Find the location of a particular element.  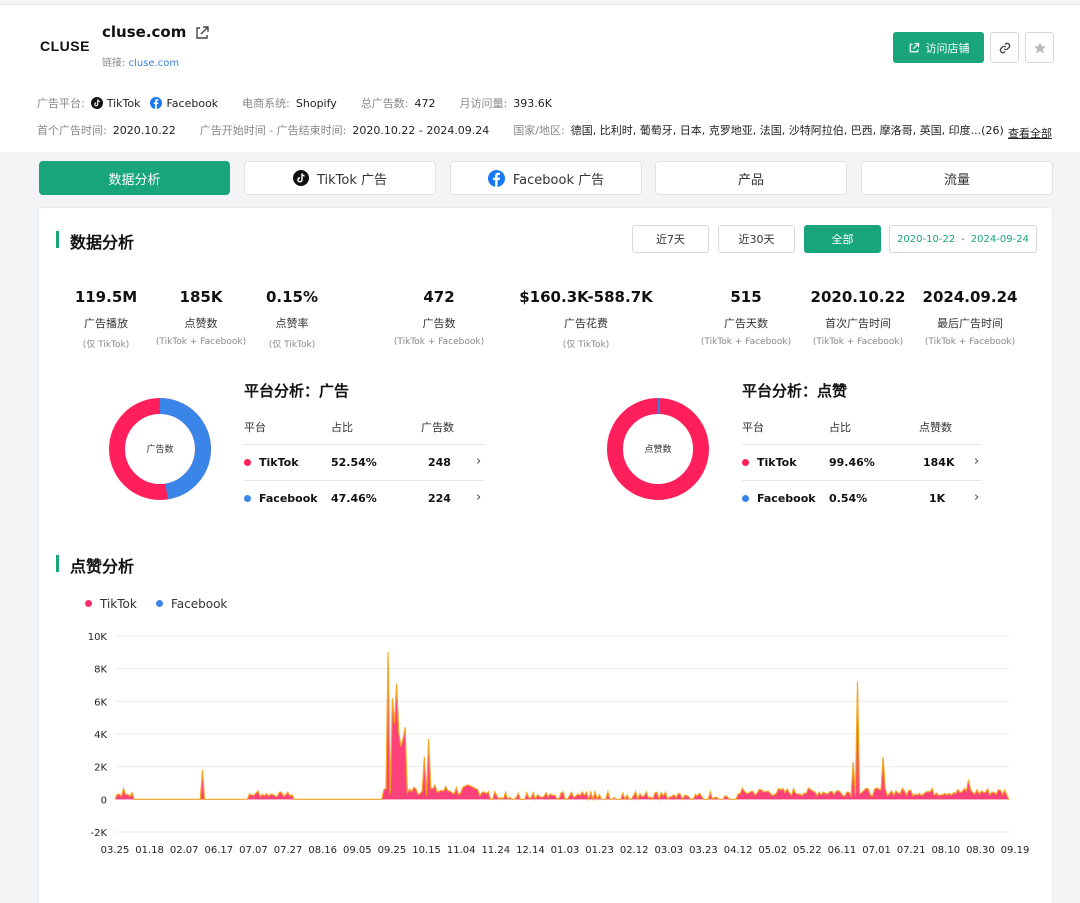

donut-segment-facebook is located at coordinates (160, 449).